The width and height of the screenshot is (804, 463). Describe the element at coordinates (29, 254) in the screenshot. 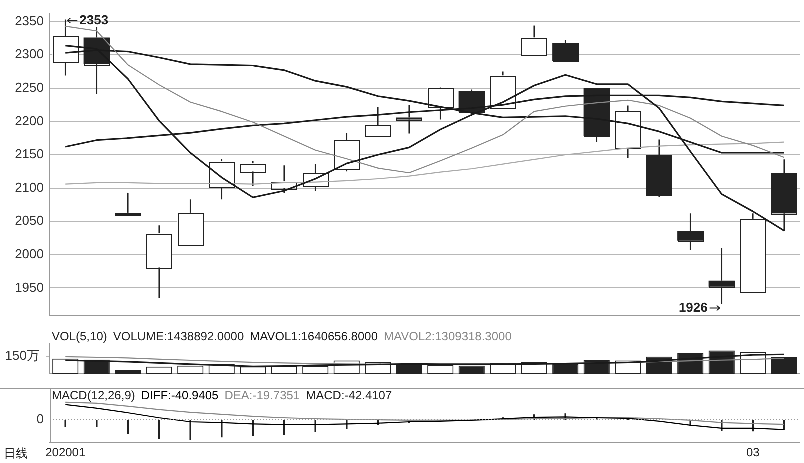

I see `y-tick-label: 2000` at that location.